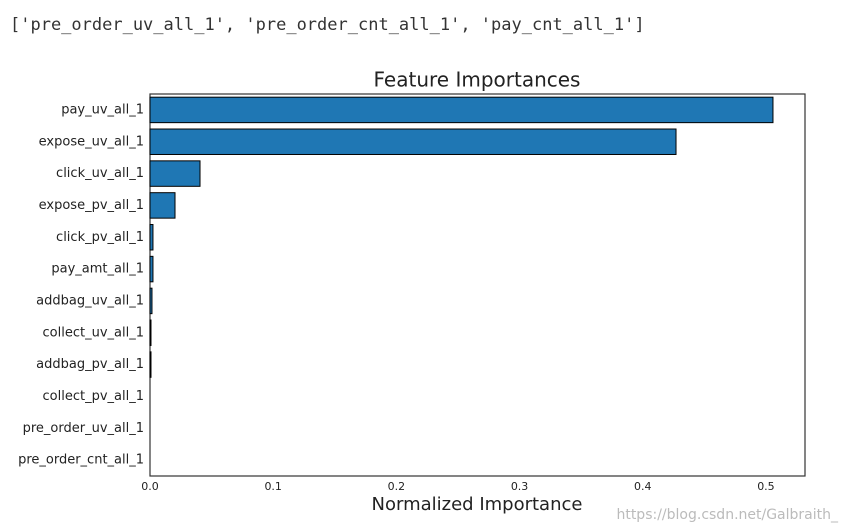 This screenshot has width=852, height=532. I want to click on x-tick-label: 0.3, so click(520, 486).